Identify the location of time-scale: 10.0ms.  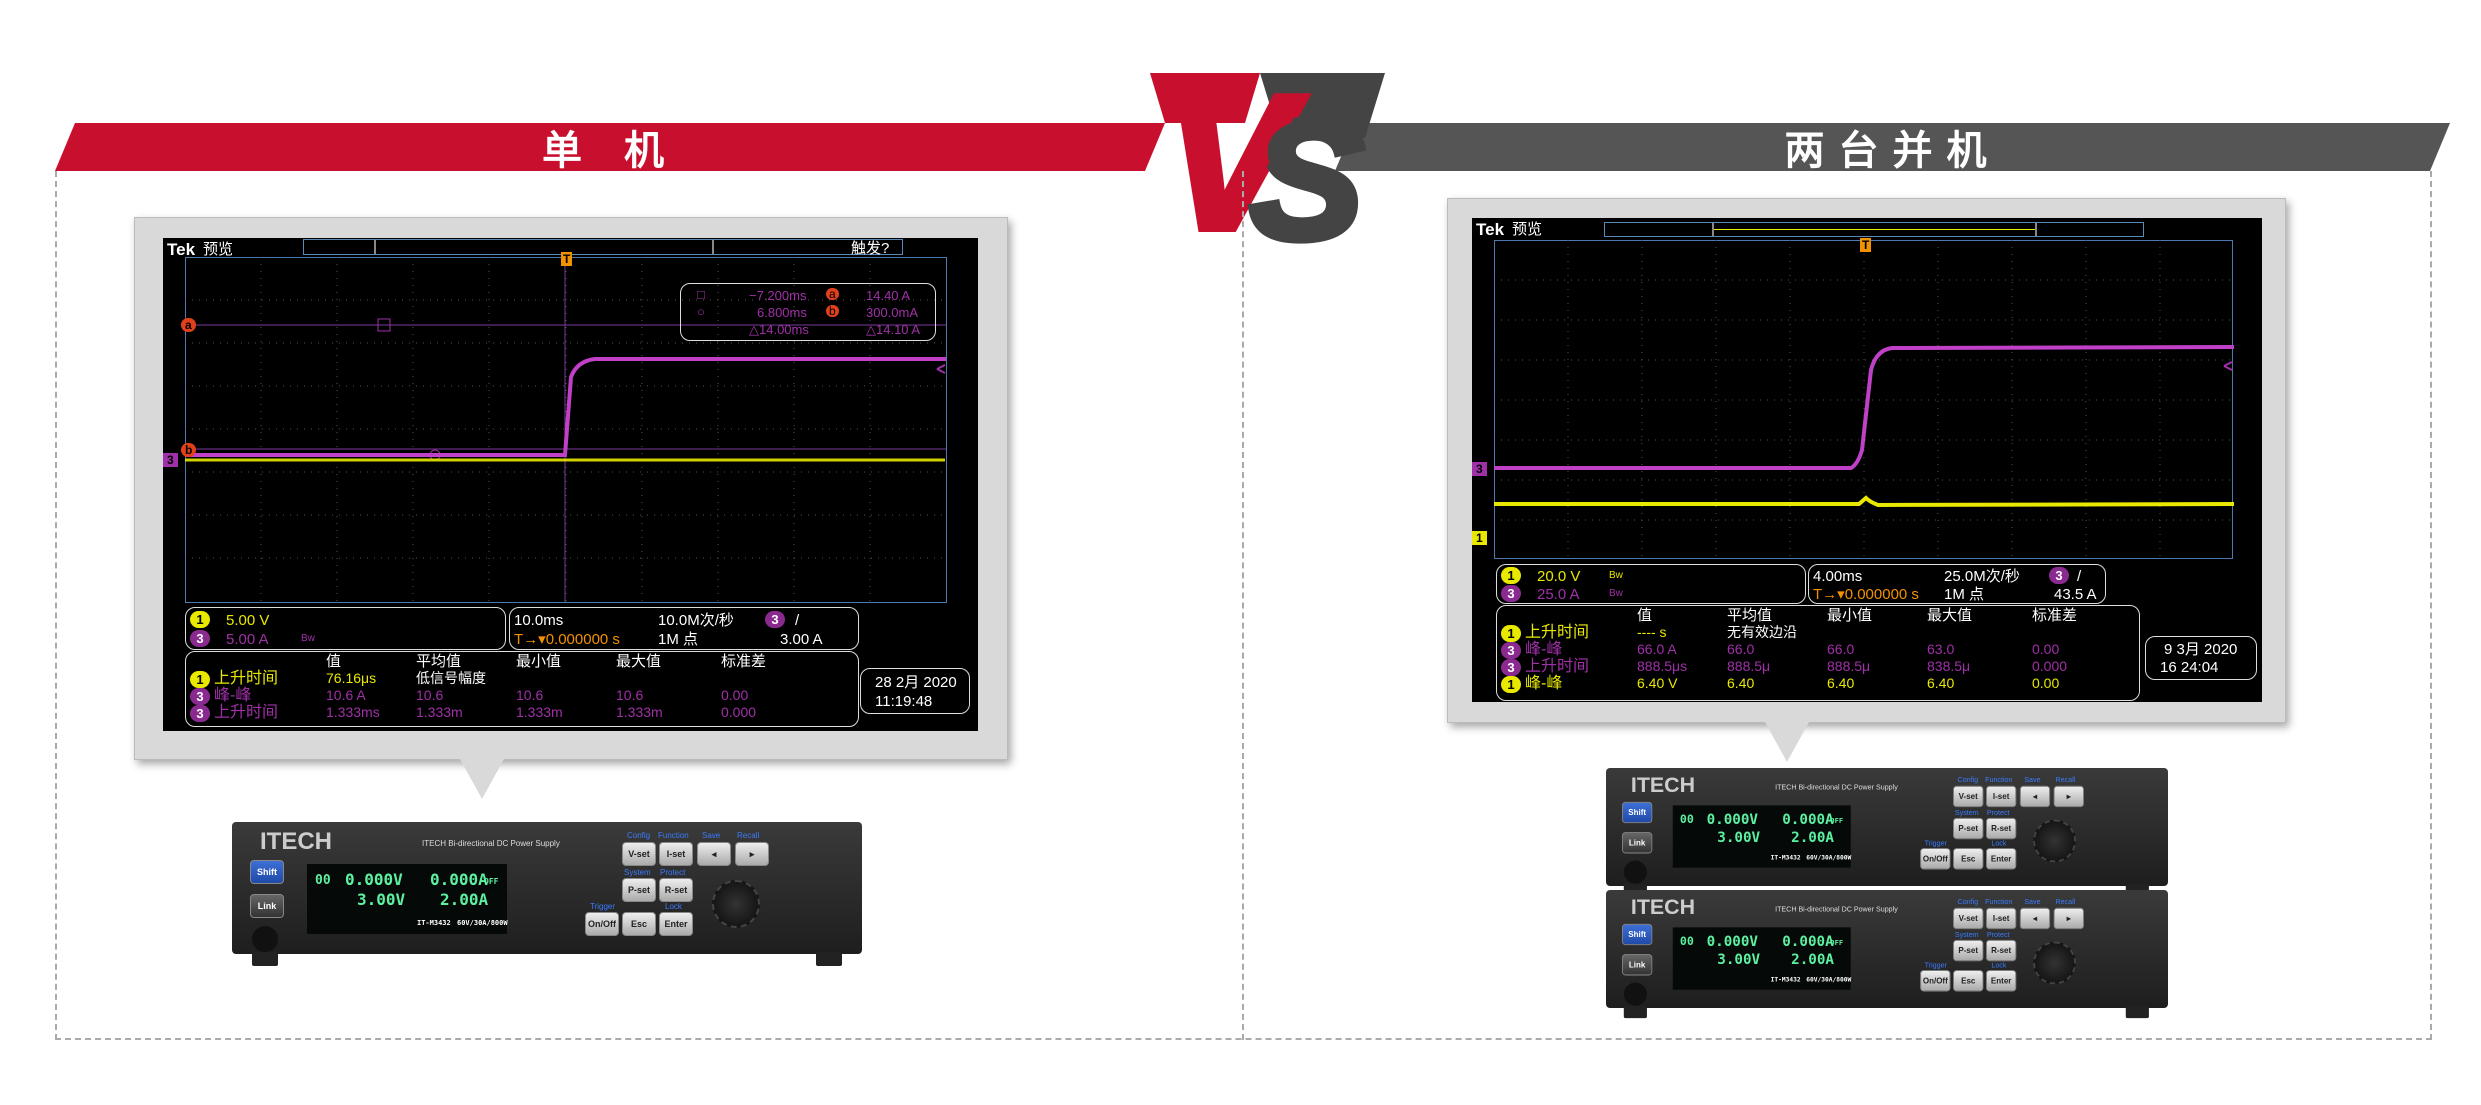
(539, 620).